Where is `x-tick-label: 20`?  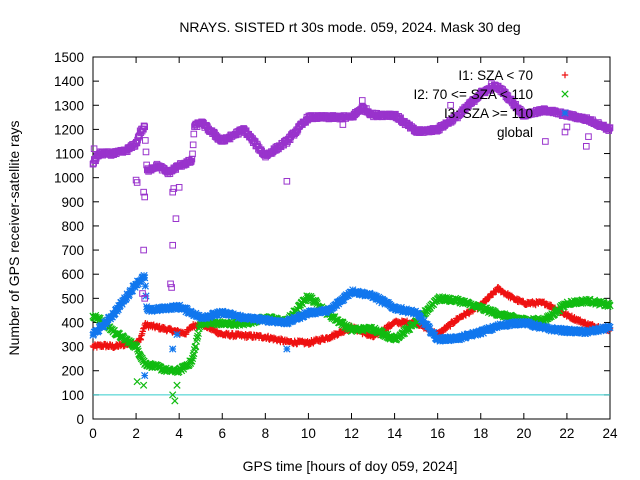 x-tick-label: 20 is located at coordinates (523, 433).